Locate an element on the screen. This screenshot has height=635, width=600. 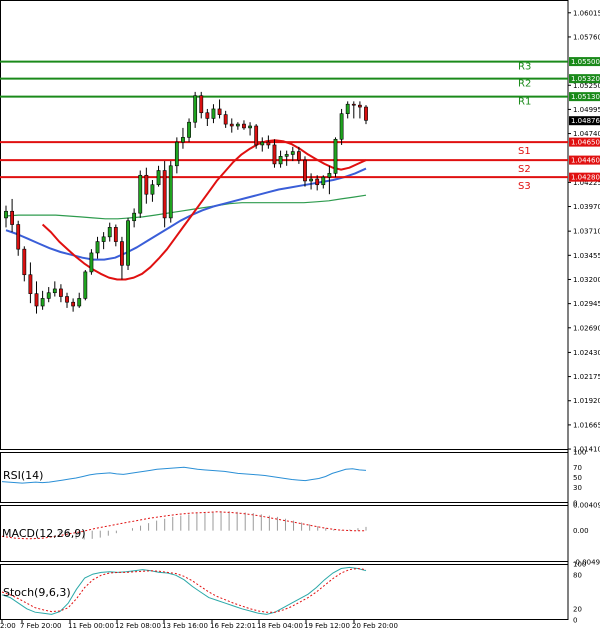
price-tick-label: 1.02430 is located at coordinates (586, 353).